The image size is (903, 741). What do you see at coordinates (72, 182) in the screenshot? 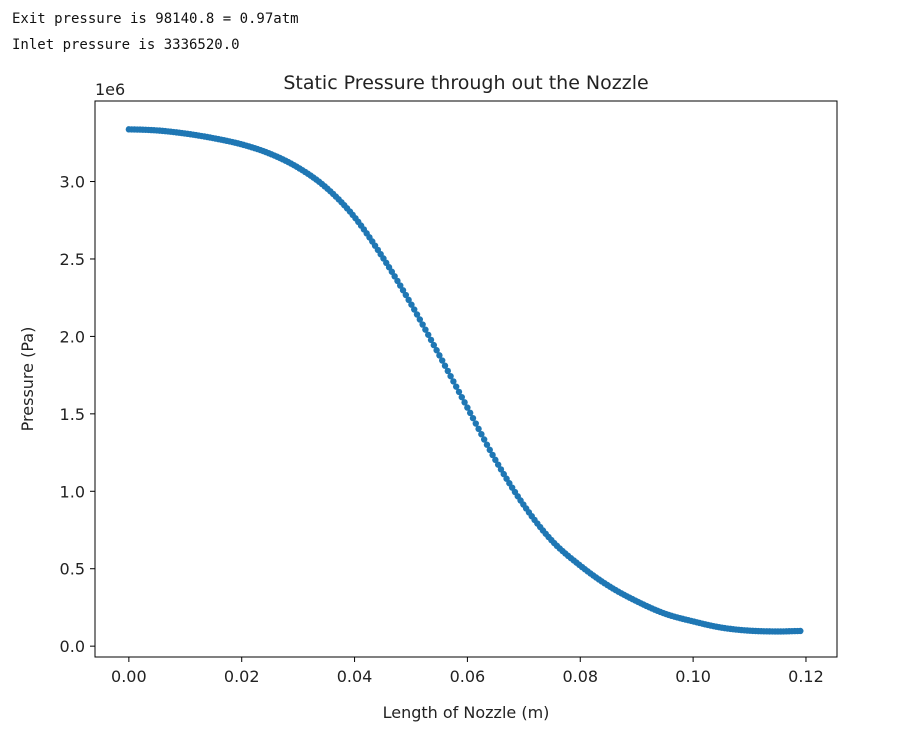
I see `y-tick-label: 3.0` at bounding box center [72, 182].